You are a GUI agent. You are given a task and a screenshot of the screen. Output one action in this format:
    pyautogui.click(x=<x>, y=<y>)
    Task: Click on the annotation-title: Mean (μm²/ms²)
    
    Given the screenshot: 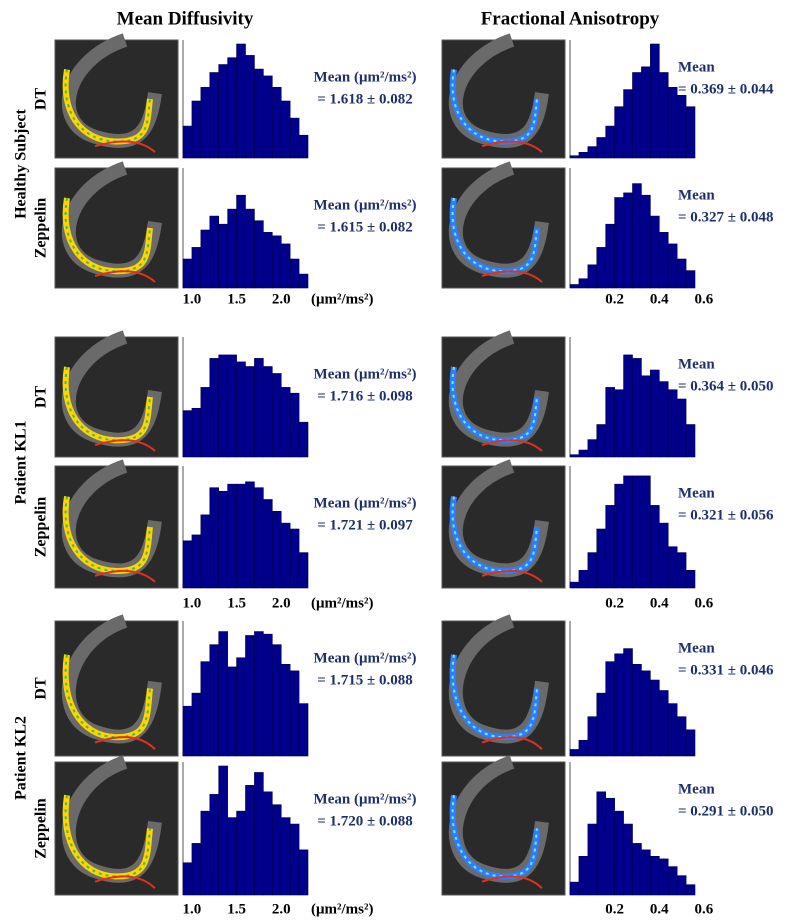 What is the action you would take?
    pyautogui.click(x=365, y=205)
    